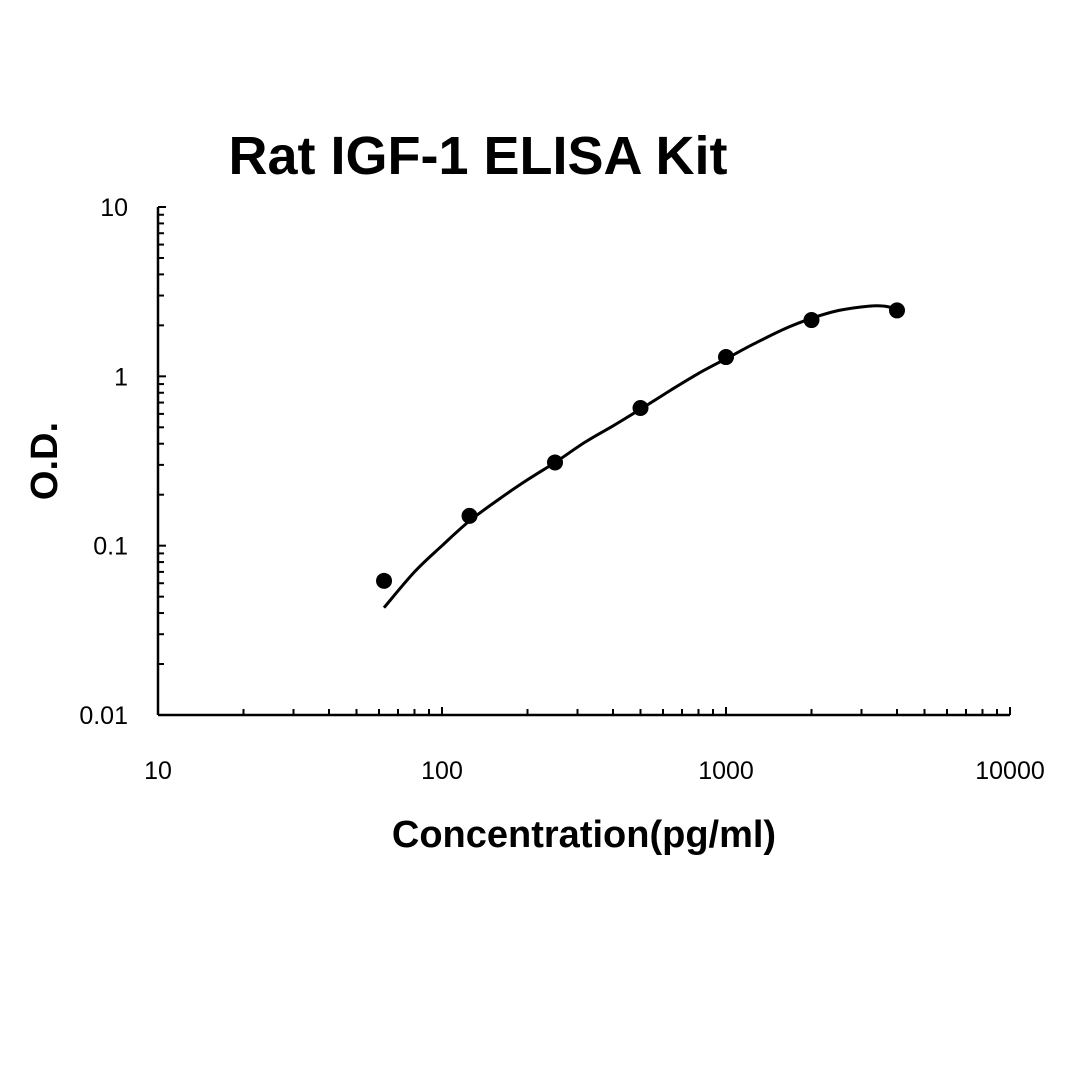 The image size is (1080, 1075). I want to click on y-tick-label: 1, so click(121, 377).